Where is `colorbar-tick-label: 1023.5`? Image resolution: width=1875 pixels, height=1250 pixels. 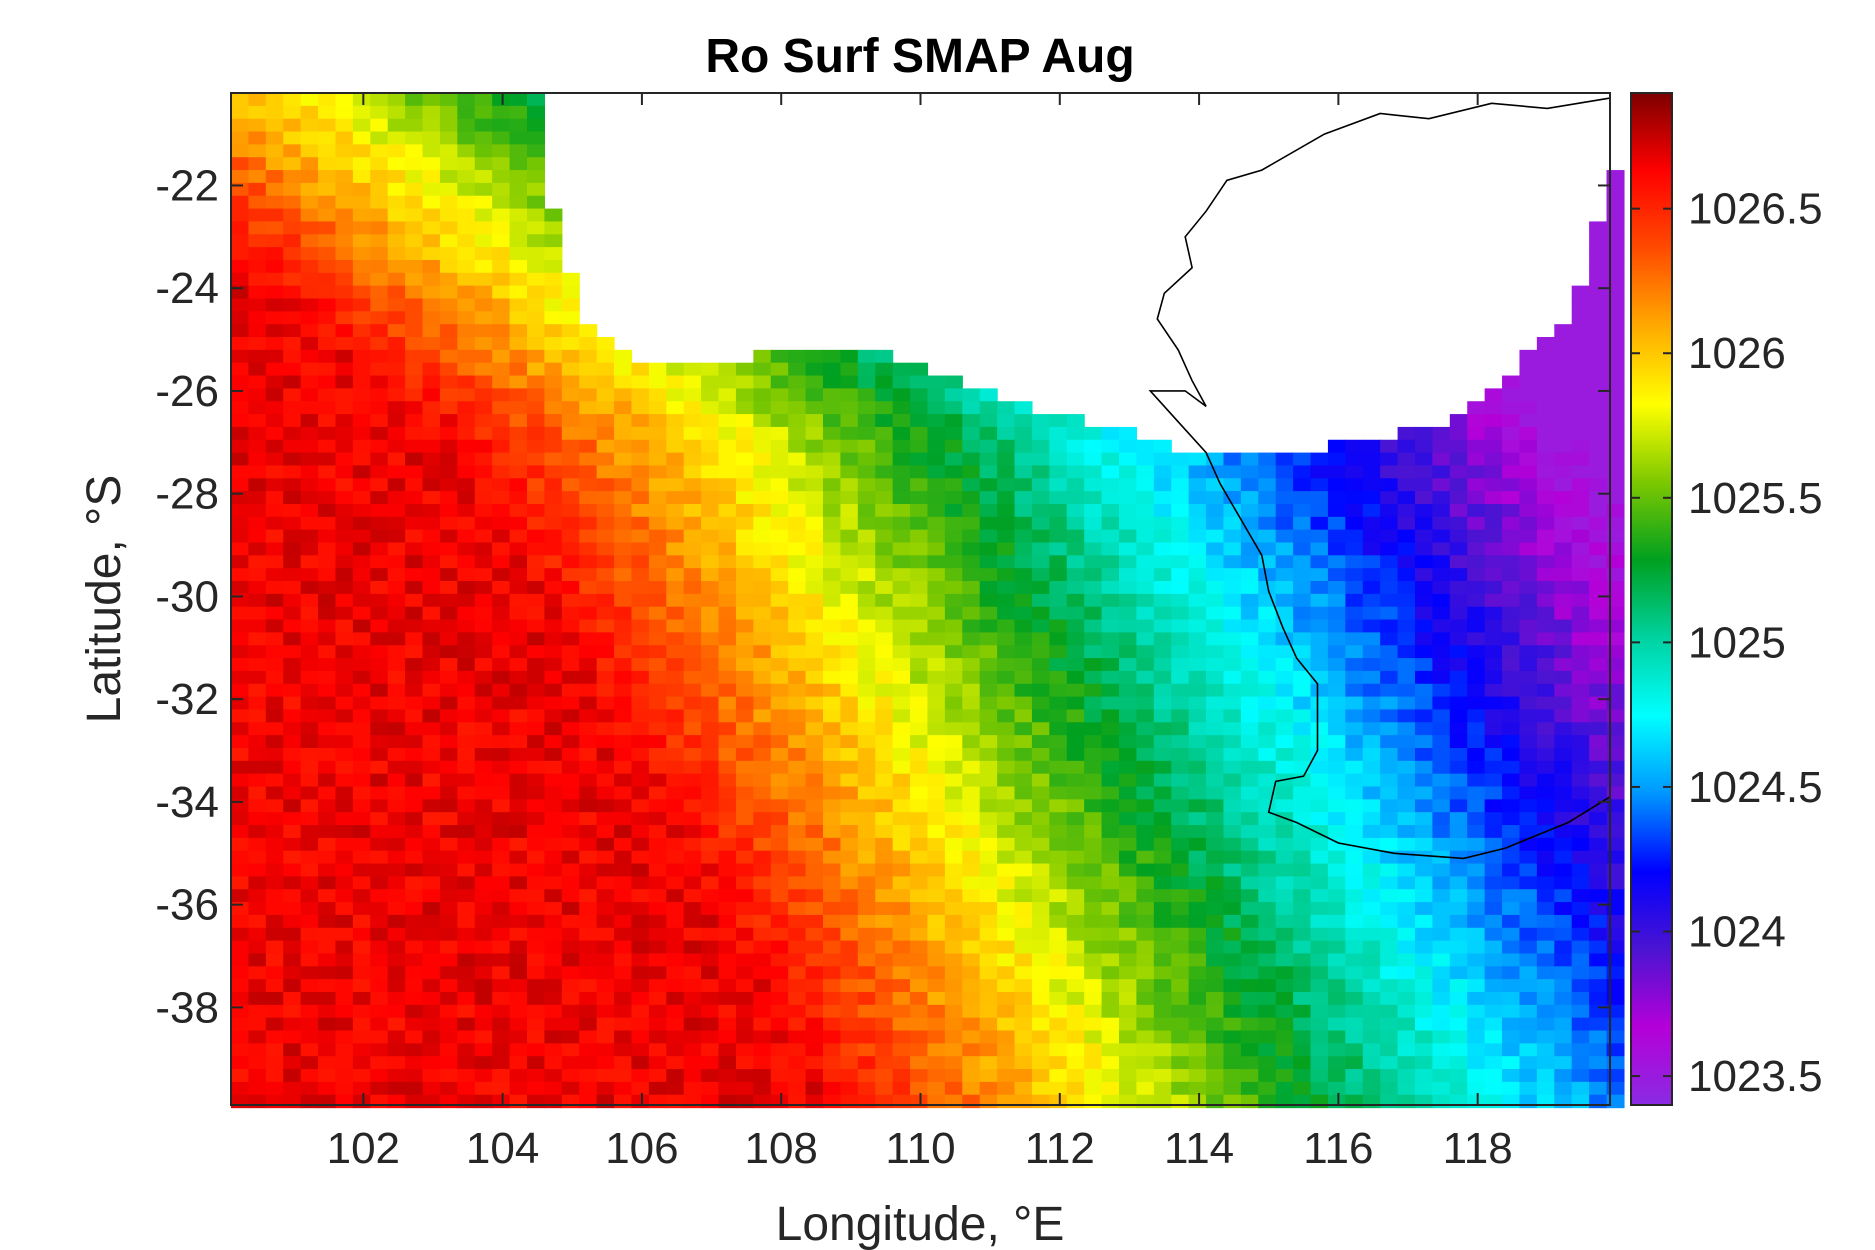
colorbar-tick-label: 1023.5 is located at coordinates (1755, 1076).